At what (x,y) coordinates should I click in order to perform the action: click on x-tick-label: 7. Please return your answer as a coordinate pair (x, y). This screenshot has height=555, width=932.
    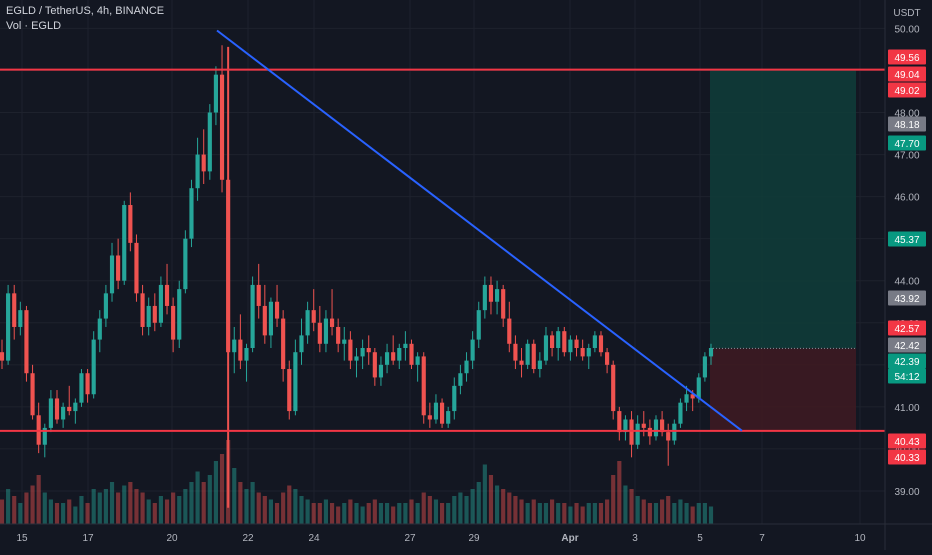
    Looking at the image, I should click on (762, 538).